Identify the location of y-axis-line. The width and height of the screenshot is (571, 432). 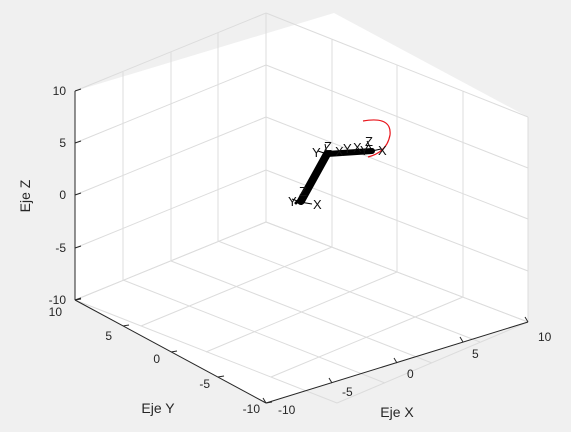
(170, 351).